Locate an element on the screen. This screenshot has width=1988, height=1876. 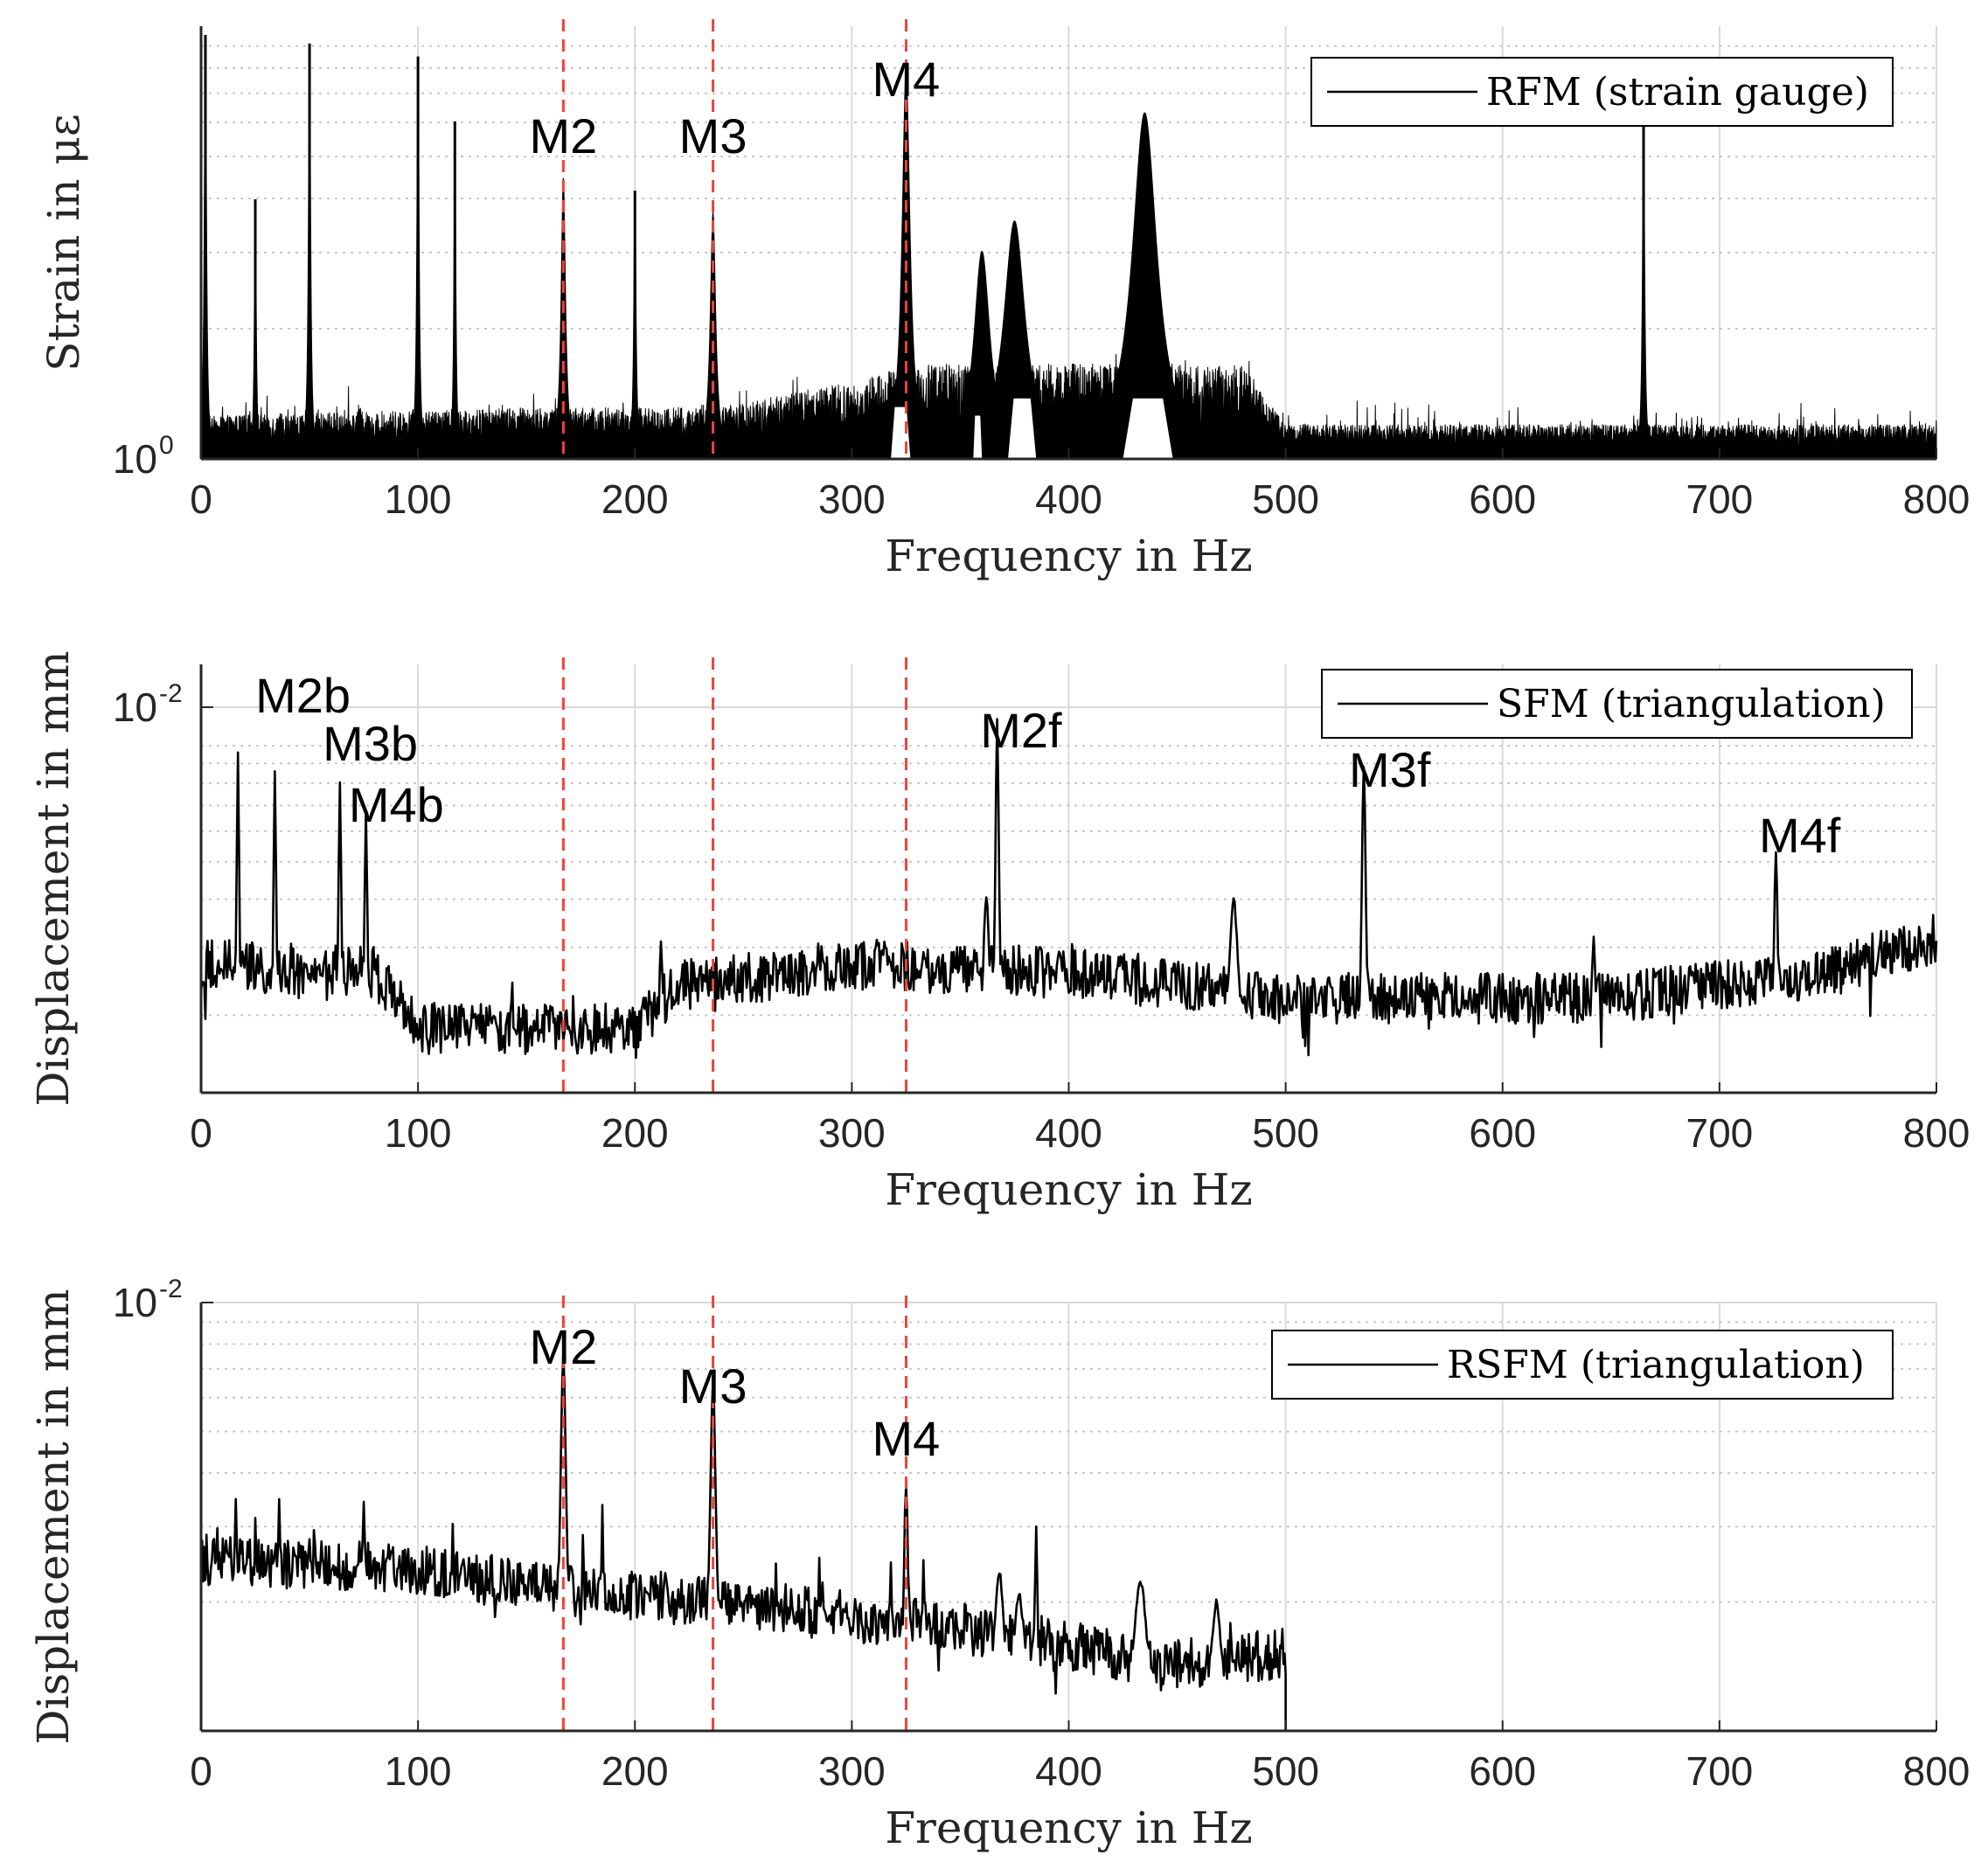
spectrum-line is located at coordinates (743, 1541).